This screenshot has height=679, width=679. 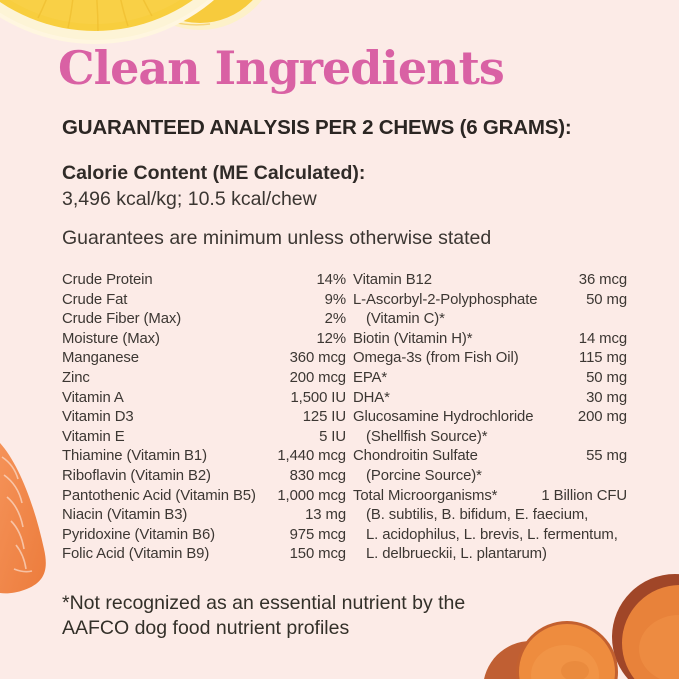 I want to click on nutrient-label: Pyridoxine (Vitamin B6), so click(x=139, y=534).